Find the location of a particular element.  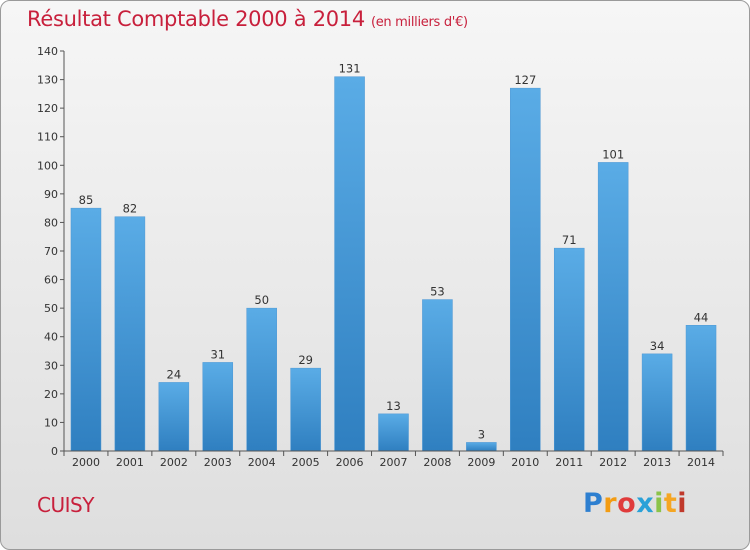

x-tick-label-2006: 2006 is located at coordinates (350, 462).